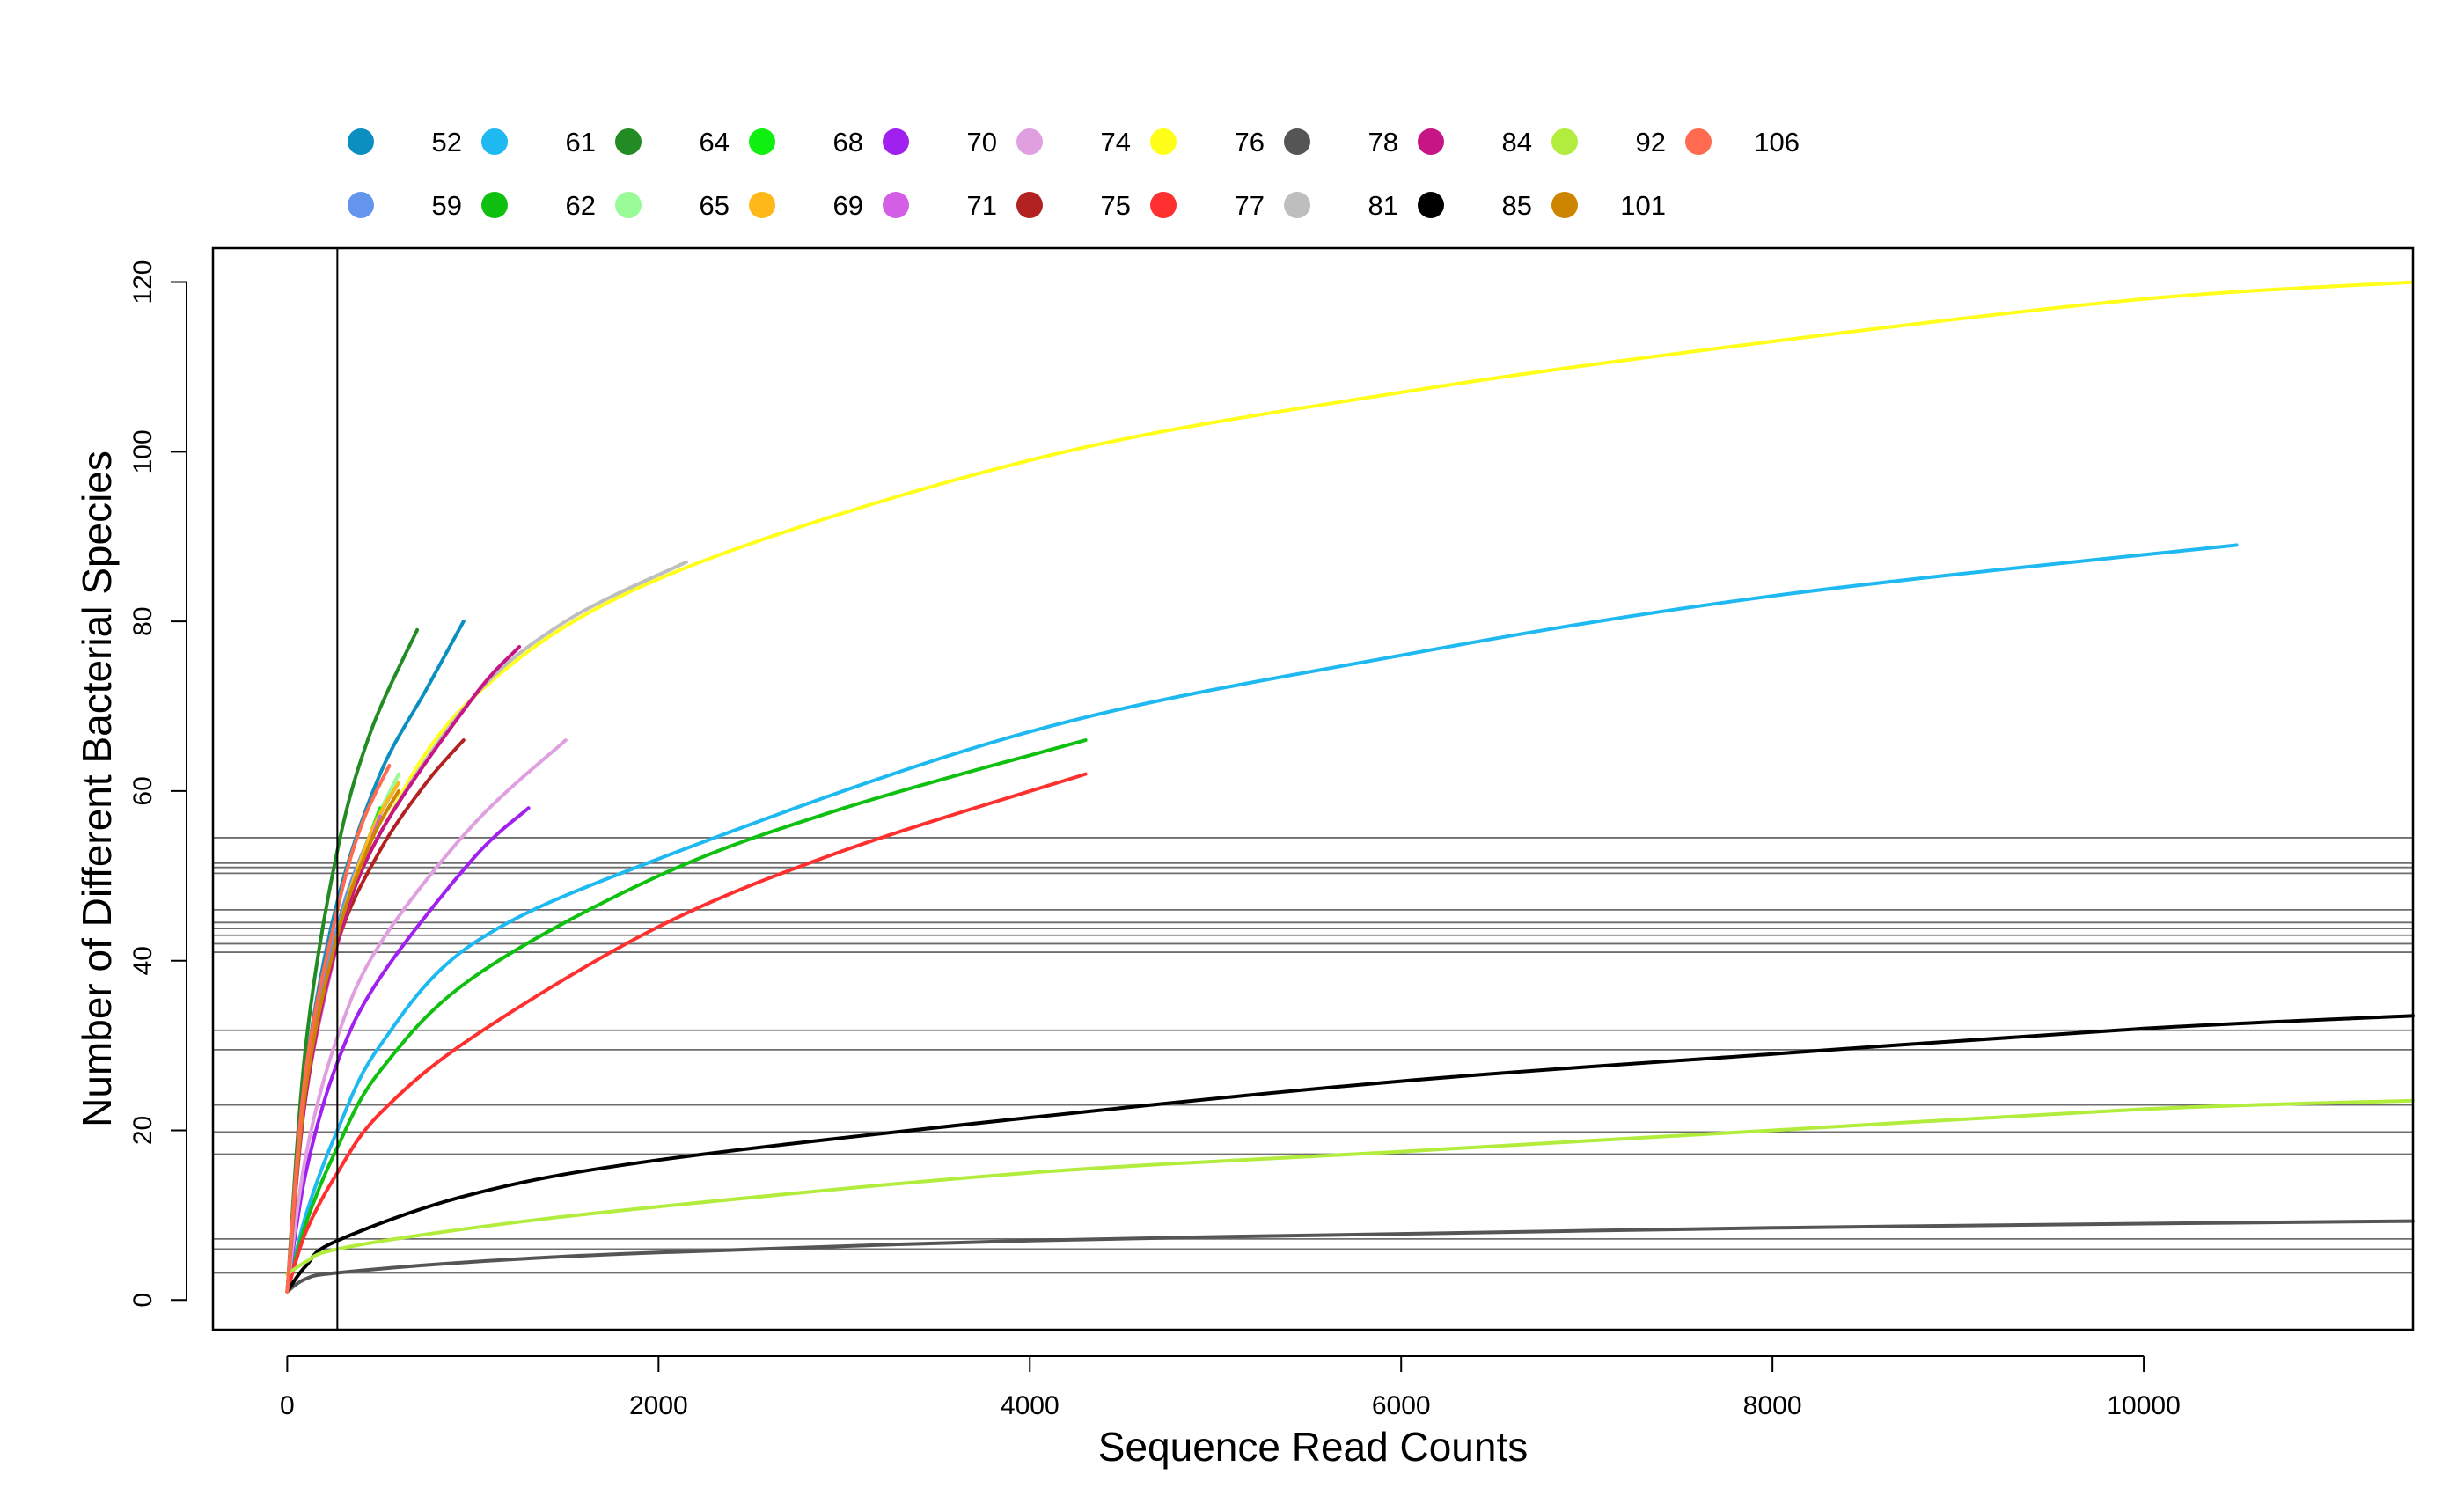 The height and width of the screenshot is (1496, 2464). Describe the element at coordinates (1250, 205) in the screenshot. I see `legend-label: 77` at that location.